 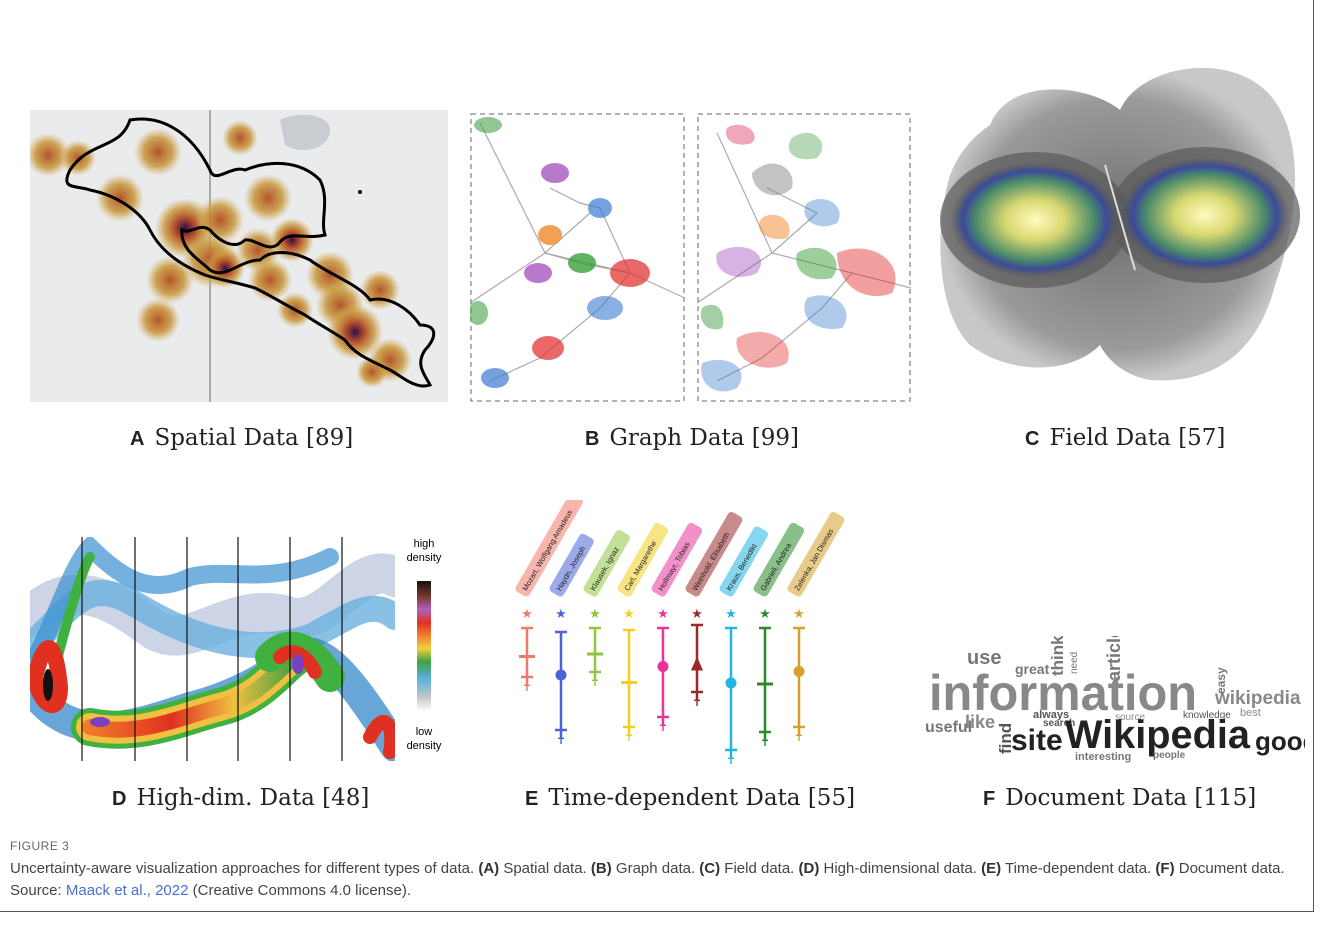 What do you see at coordinates (1250, 713) in the screenshot?
I see `word-best: best` at bounding box center [1250, 713].